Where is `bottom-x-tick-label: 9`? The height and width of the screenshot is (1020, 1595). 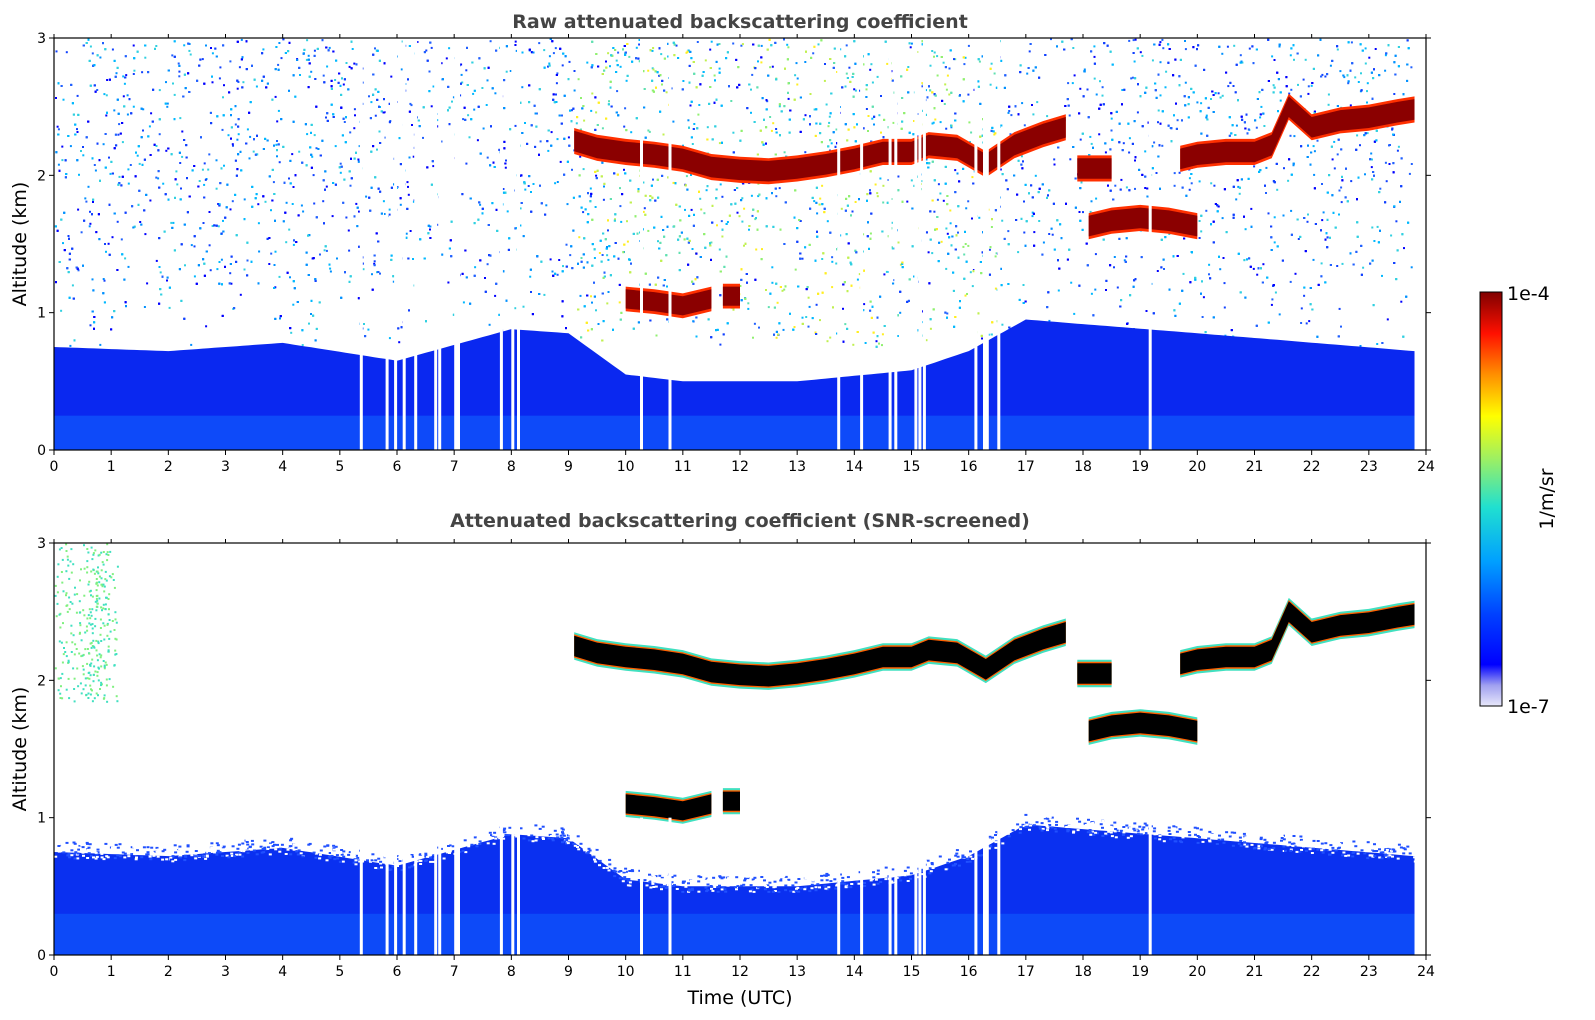 bottom-x-tick-label: 9 is located at coordinates (568, 972).